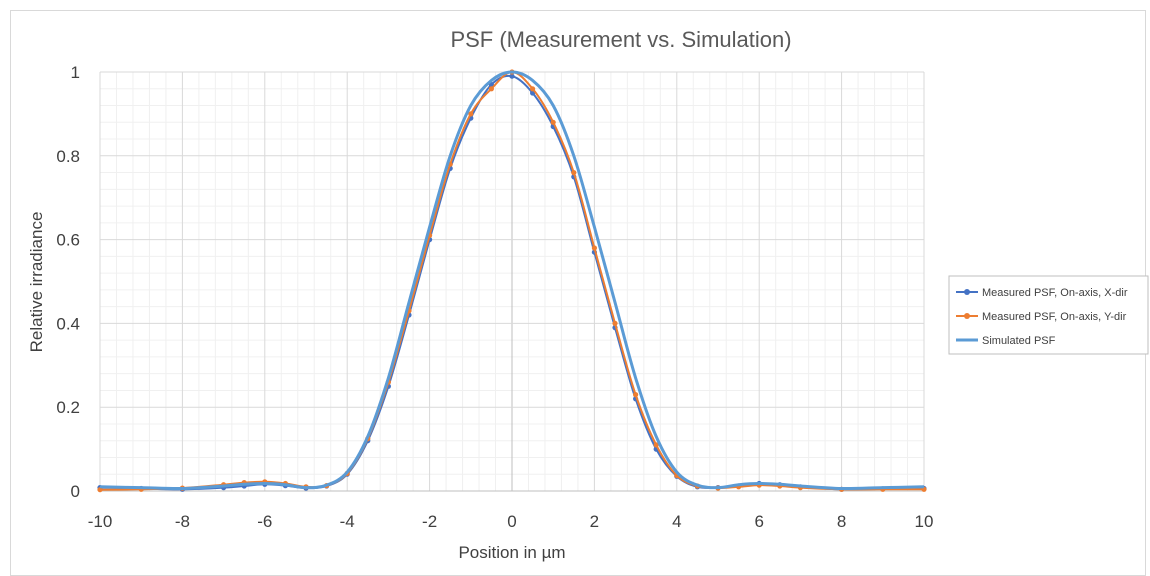 This screenshot has width=1150, height=576. What do you see at coordinates (924, 521) in the screenshot?
I see `x-tick-label: 10` at bounding box center [924, 521].